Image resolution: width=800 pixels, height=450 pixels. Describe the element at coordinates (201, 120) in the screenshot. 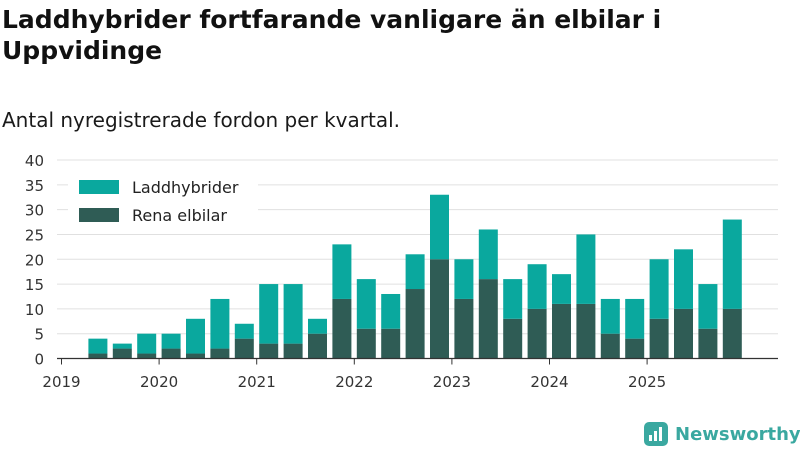

I see `chart-subtitle: Antal nyregistrerade fordon per kvartal.` at that location.